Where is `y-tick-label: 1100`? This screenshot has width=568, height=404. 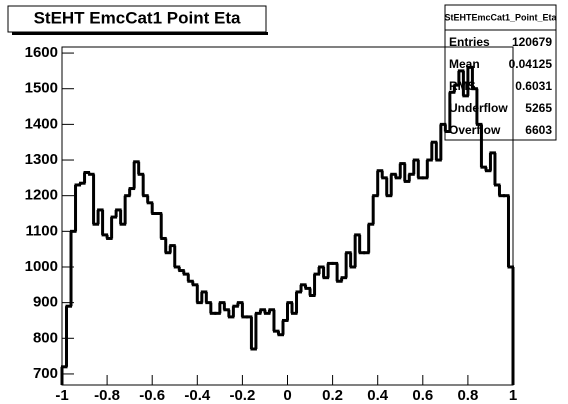
y-tick-label: 1100 is located at coordinates (41, 230).